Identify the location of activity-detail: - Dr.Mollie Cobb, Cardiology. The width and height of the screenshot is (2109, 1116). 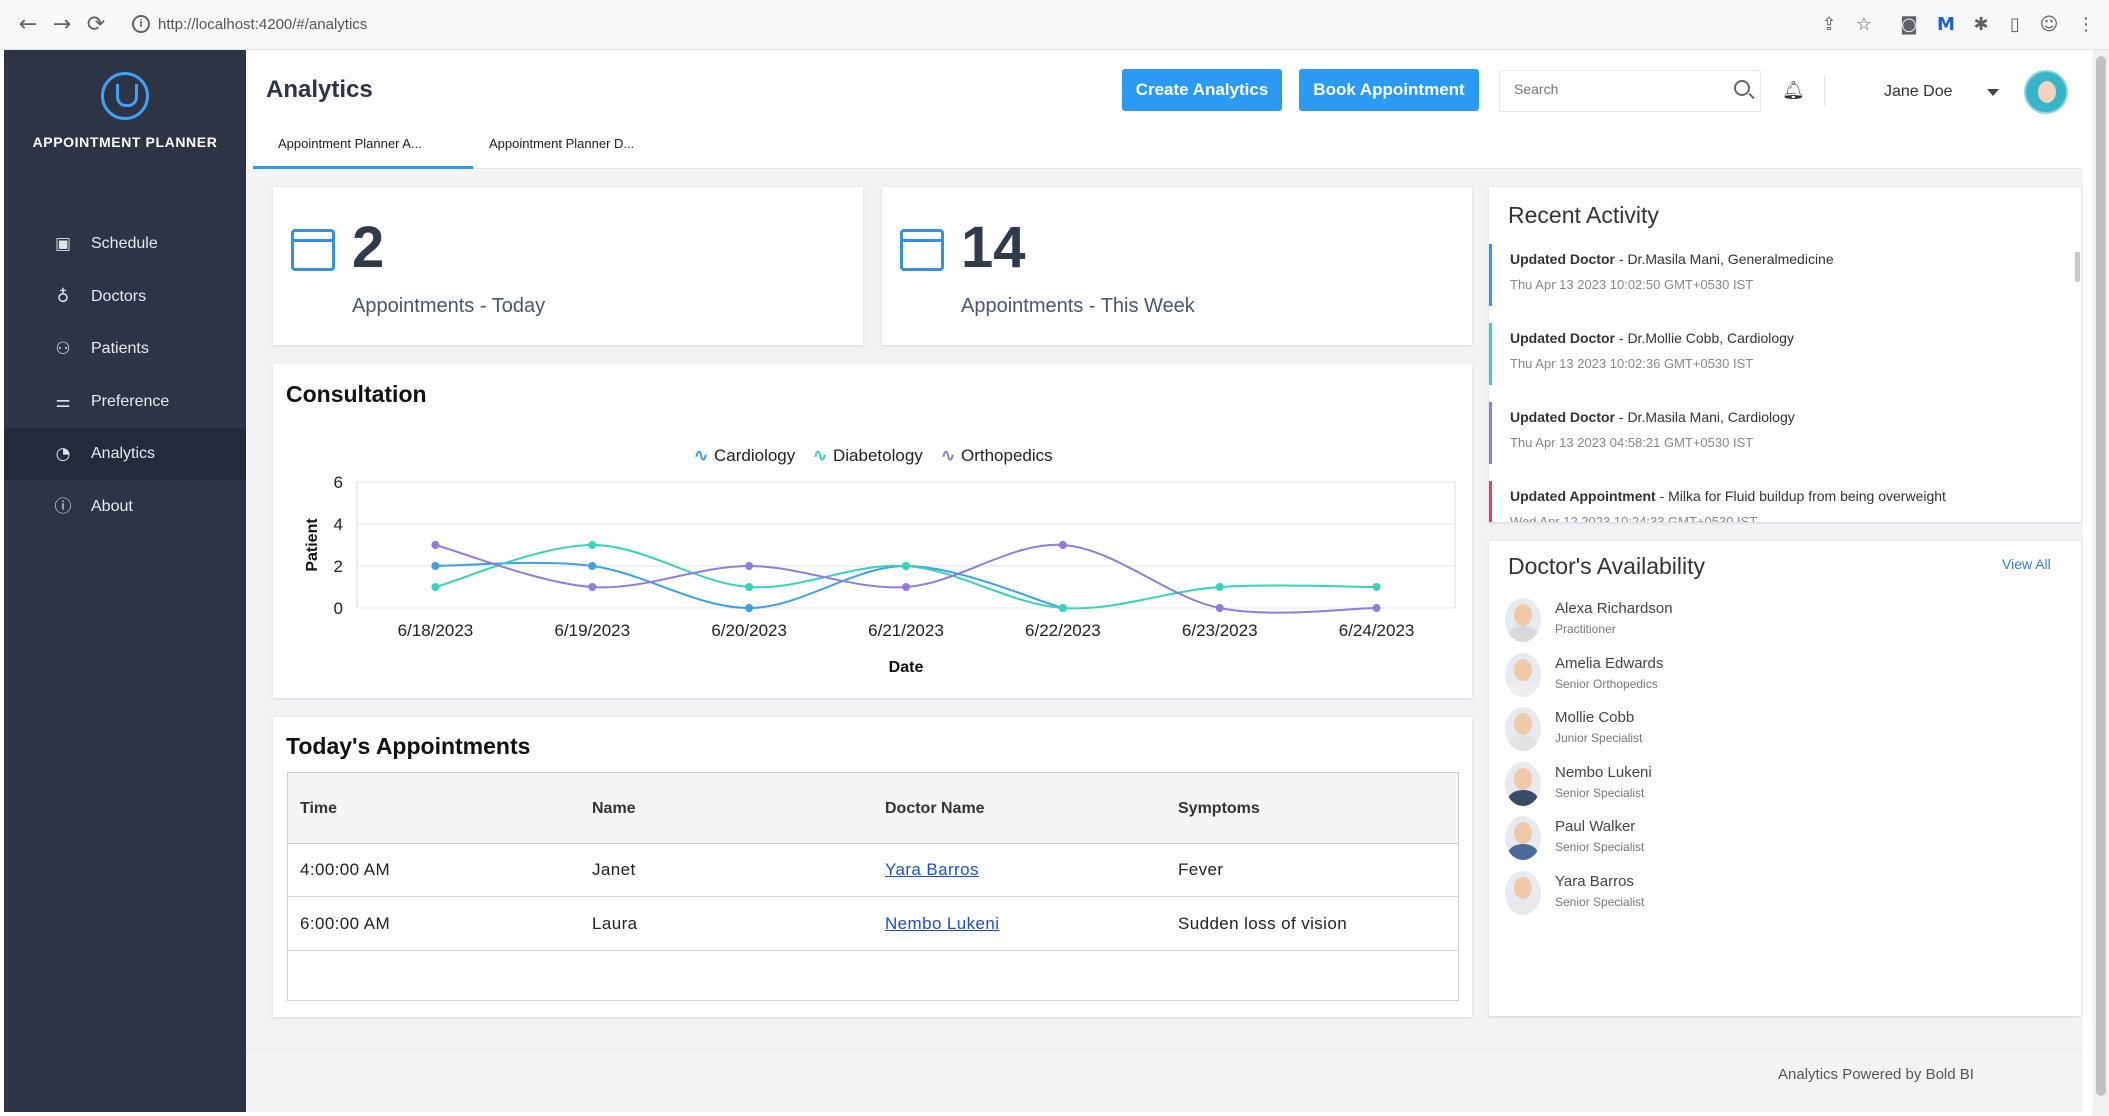
(1704, 338).